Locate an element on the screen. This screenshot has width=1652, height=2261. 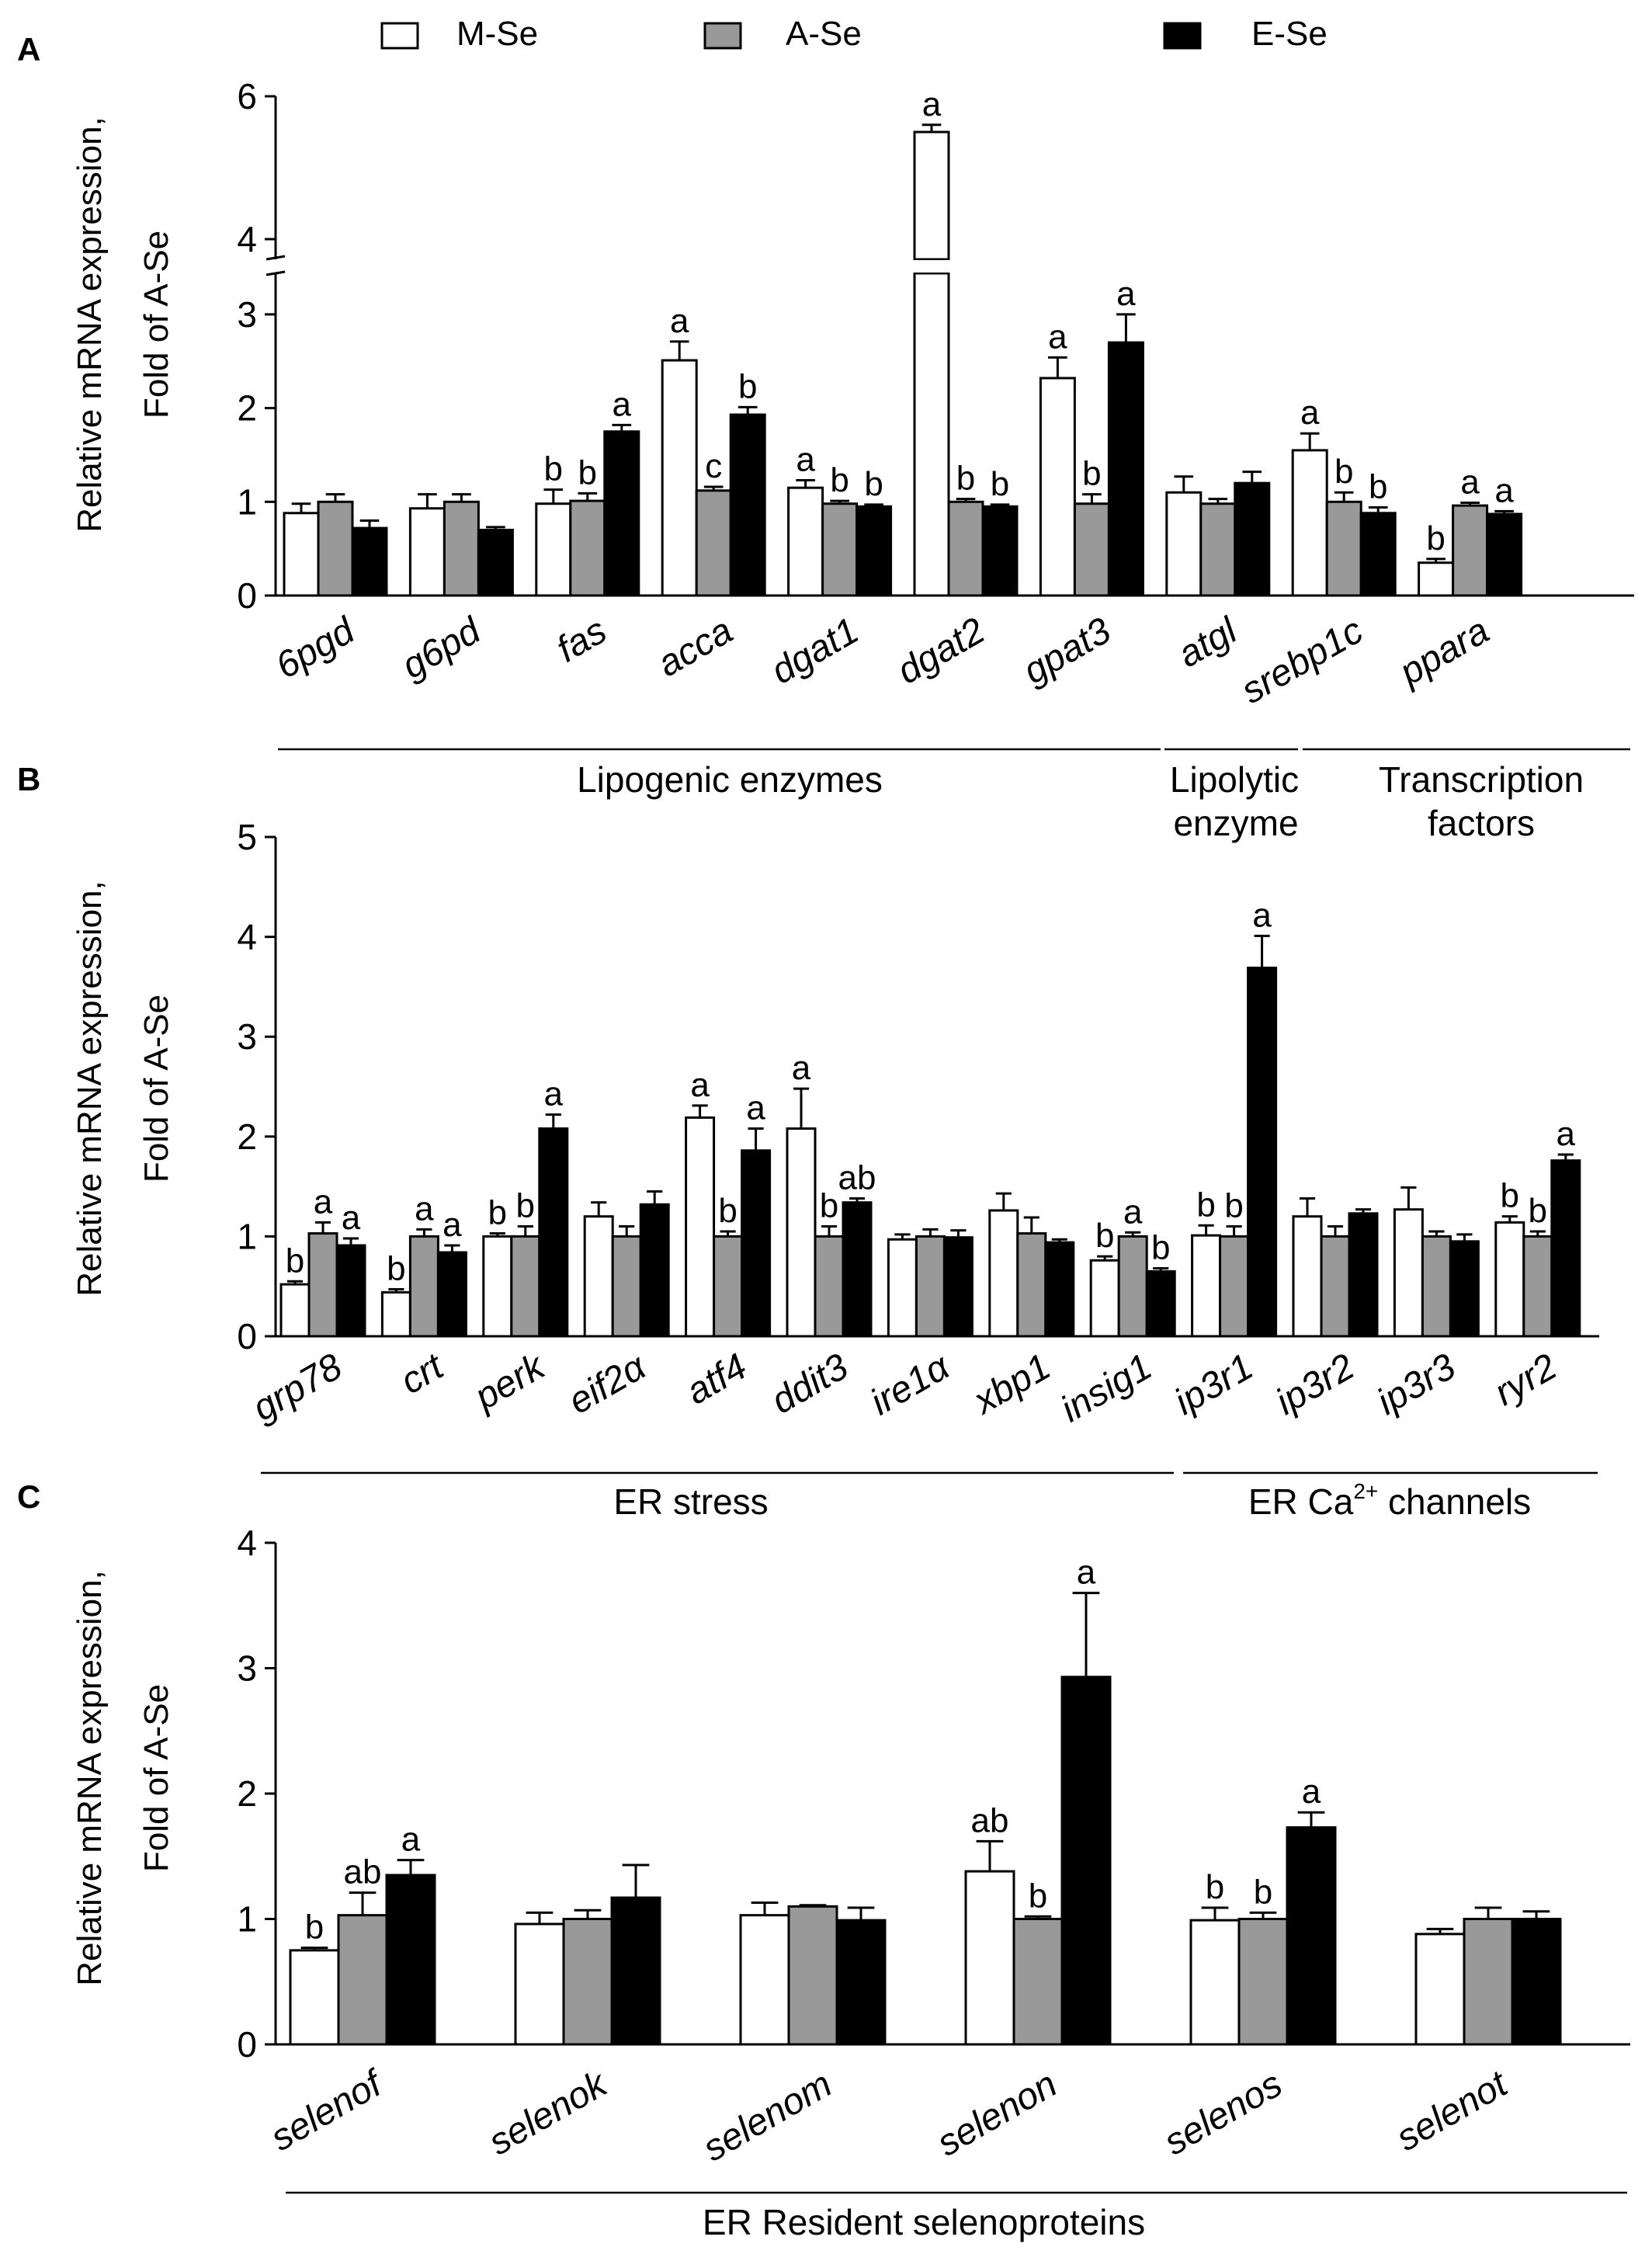
category-label: ddit3 is located at coordinates (810, 1384).